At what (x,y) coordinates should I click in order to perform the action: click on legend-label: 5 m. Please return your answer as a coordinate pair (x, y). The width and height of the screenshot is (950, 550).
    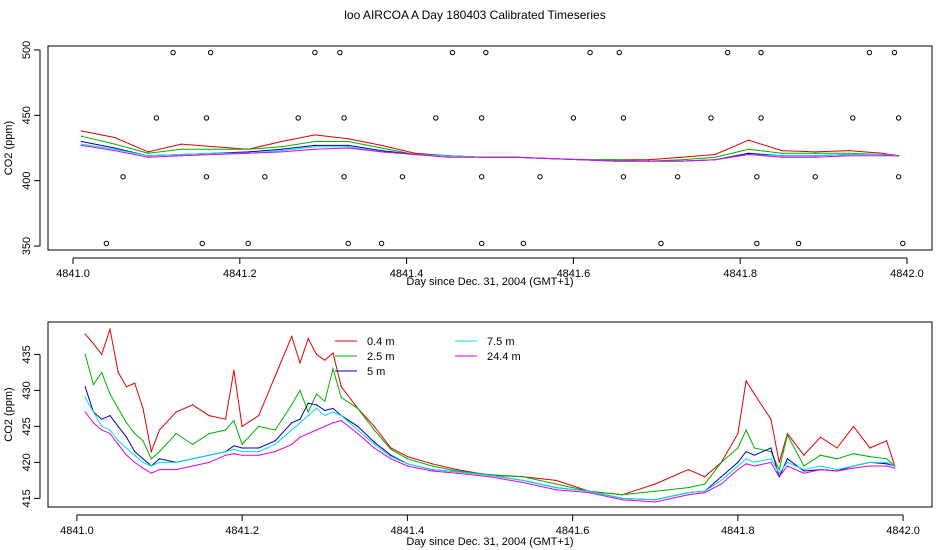
    Looking at the image, I should click on (376, 372).